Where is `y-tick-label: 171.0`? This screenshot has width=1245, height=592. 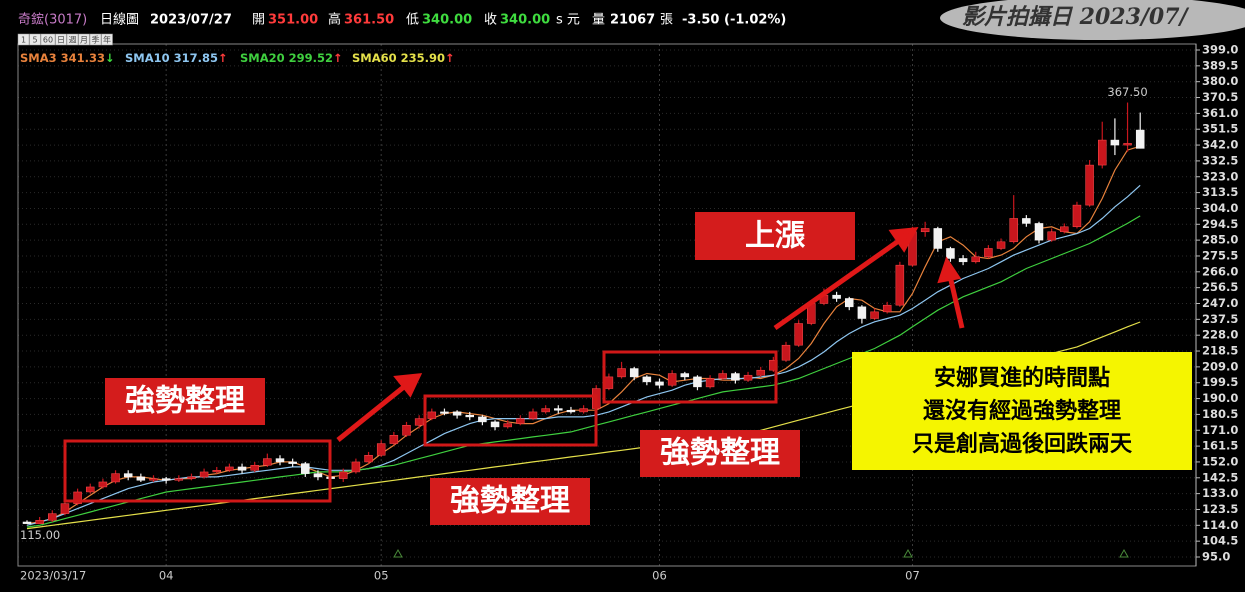
y-tick-label: 171.0 is located at coordinates (1220, 430).